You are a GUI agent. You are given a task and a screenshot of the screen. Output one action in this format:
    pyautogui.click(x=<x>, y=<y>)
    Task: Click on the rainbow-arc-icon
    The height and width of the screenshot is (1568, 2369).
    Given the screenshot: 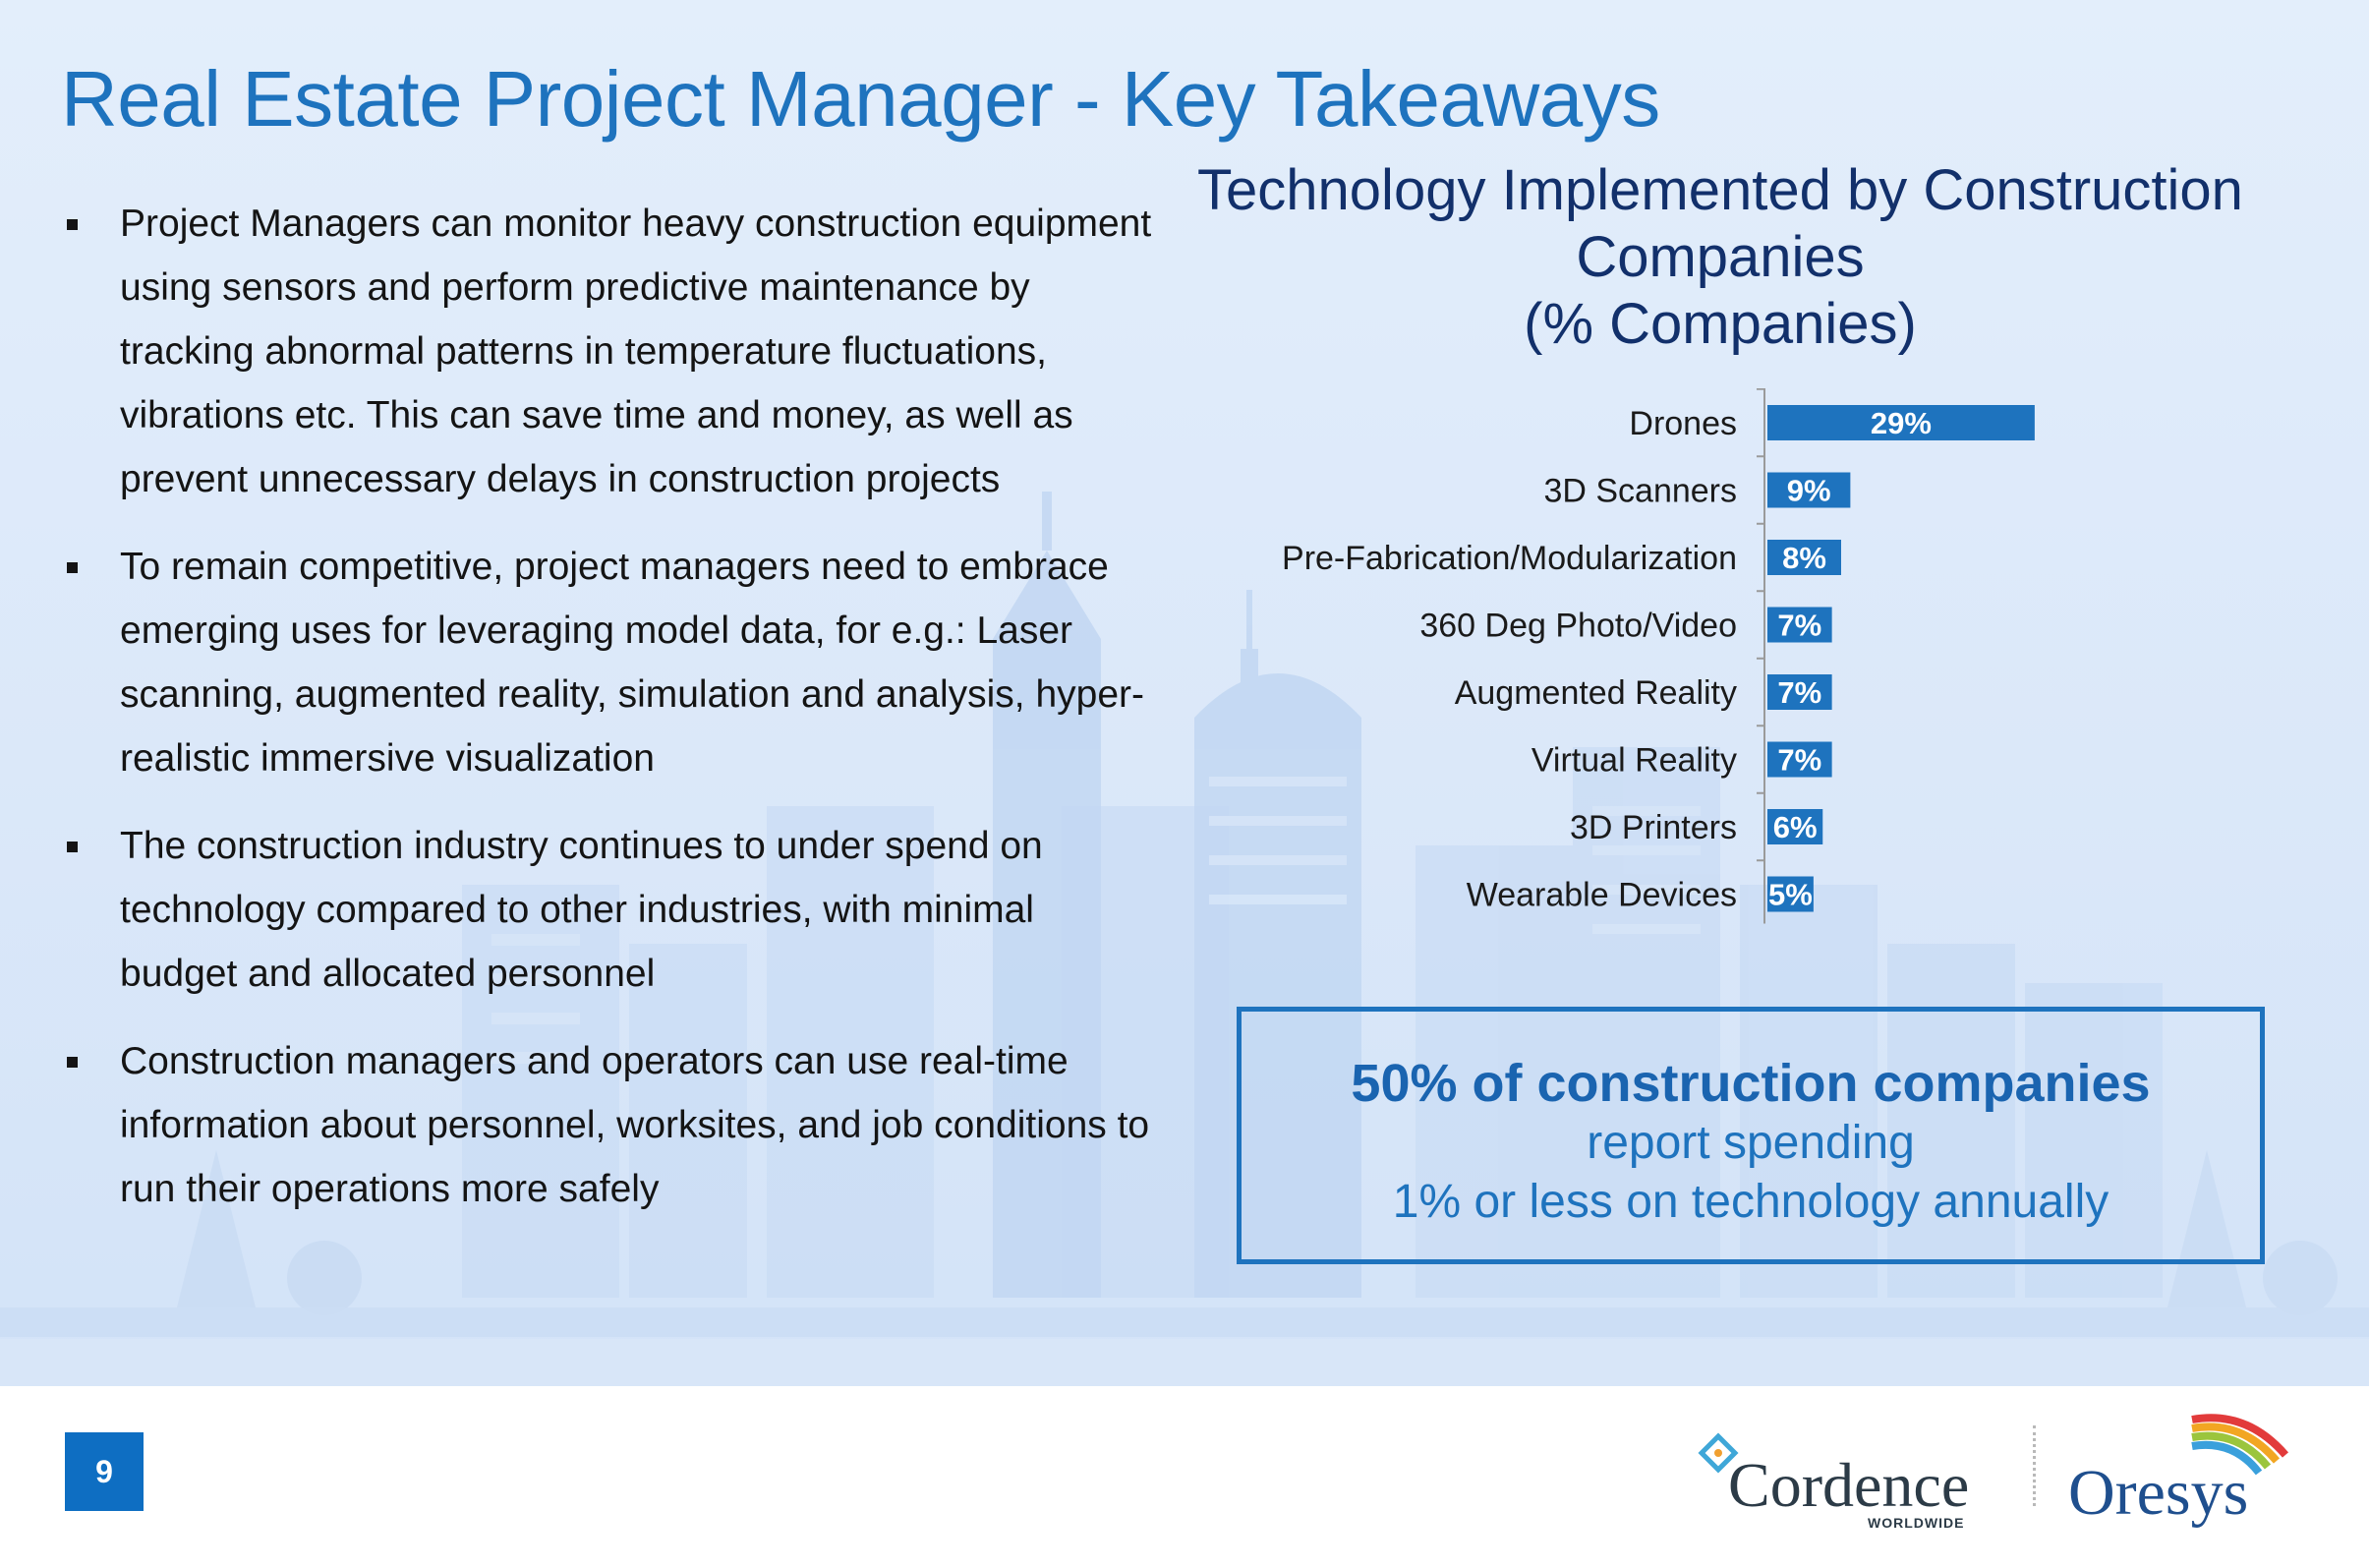 What is the action you would take?
    pyautogui.click(x=2240, y=1445)
    